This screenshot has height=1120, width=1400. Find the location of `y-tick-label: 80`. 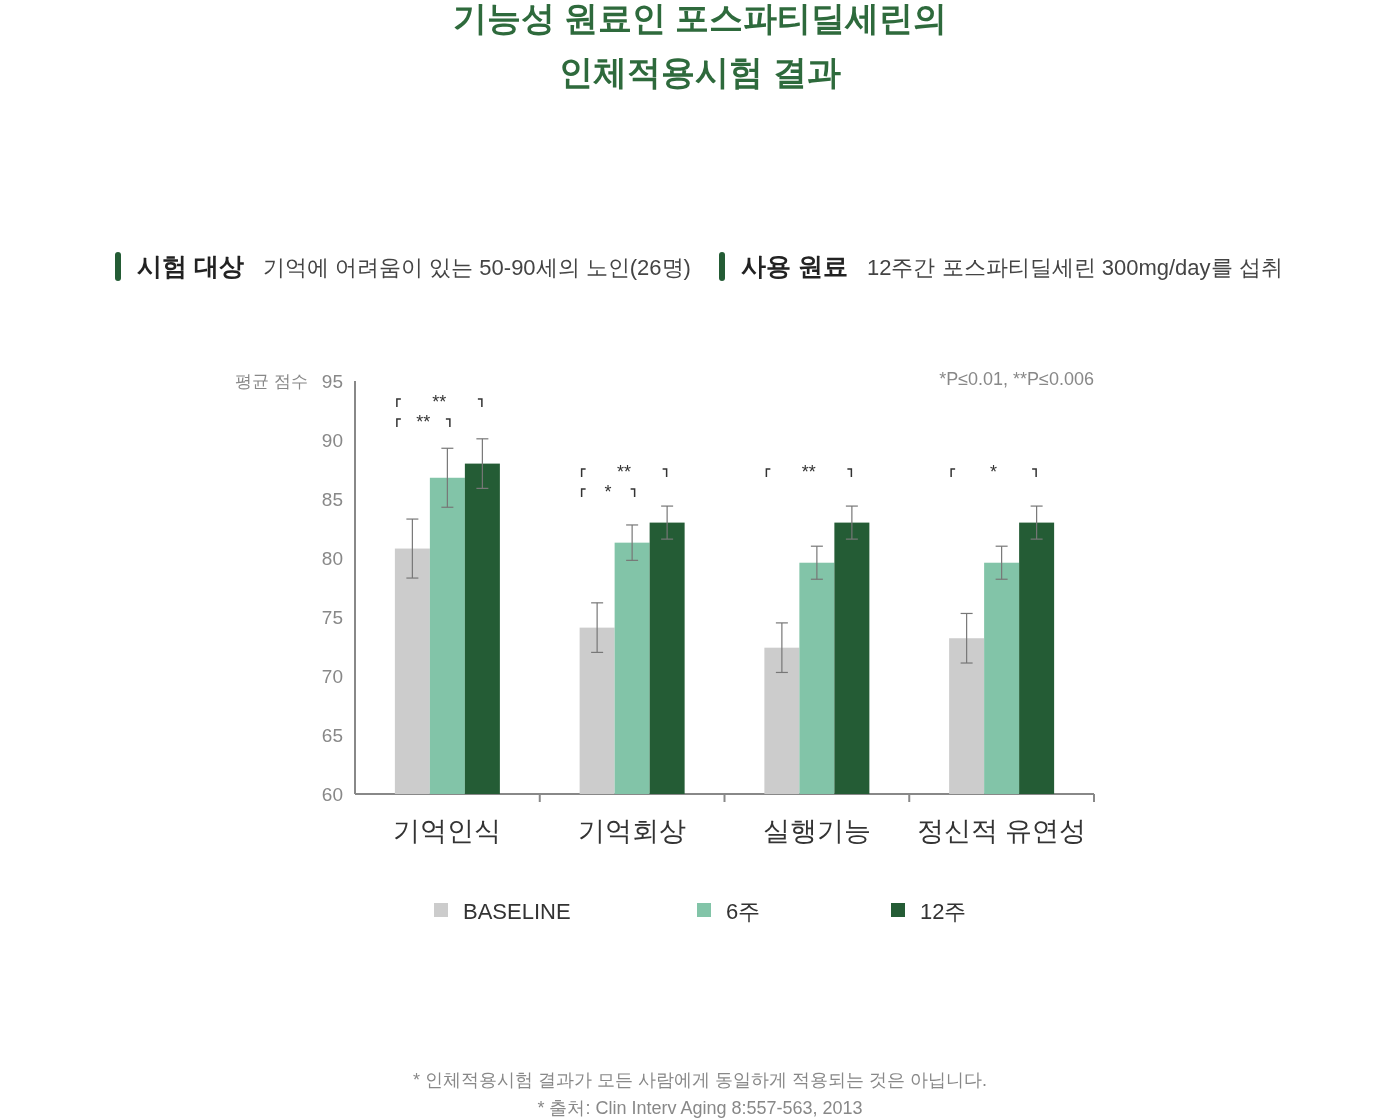

y-tick-label: 80 is located at coordinates (332, 558).